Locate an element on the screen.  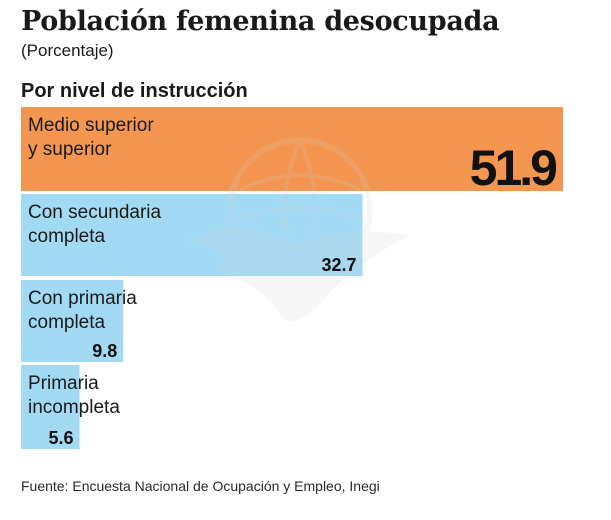
value-label: 9.8 is located at coordinates (104, 351).